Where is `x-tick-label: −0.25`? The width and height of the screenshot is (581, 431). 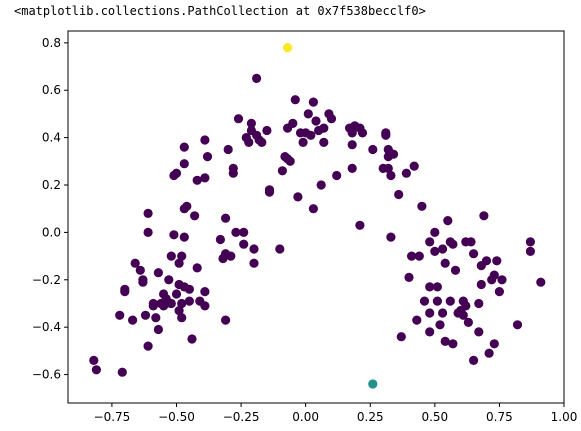 x-tick-label: −0.25 is located at coordinates (241, 417).